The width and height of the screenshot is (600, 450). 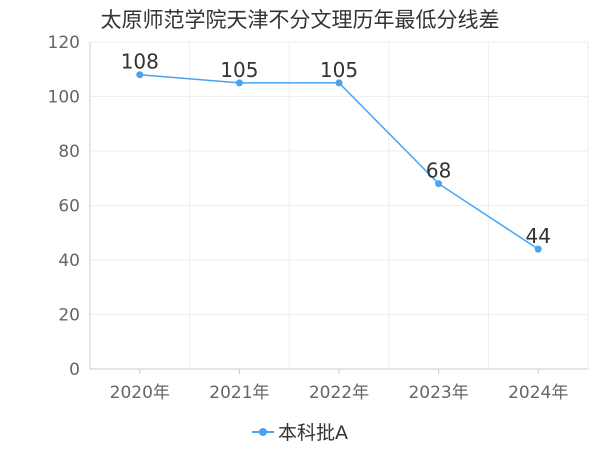 What do you see at coordinates (538, 393) in the screenshot?
I see `x-tick-label: 2024年` at bounding box center [538, 393].